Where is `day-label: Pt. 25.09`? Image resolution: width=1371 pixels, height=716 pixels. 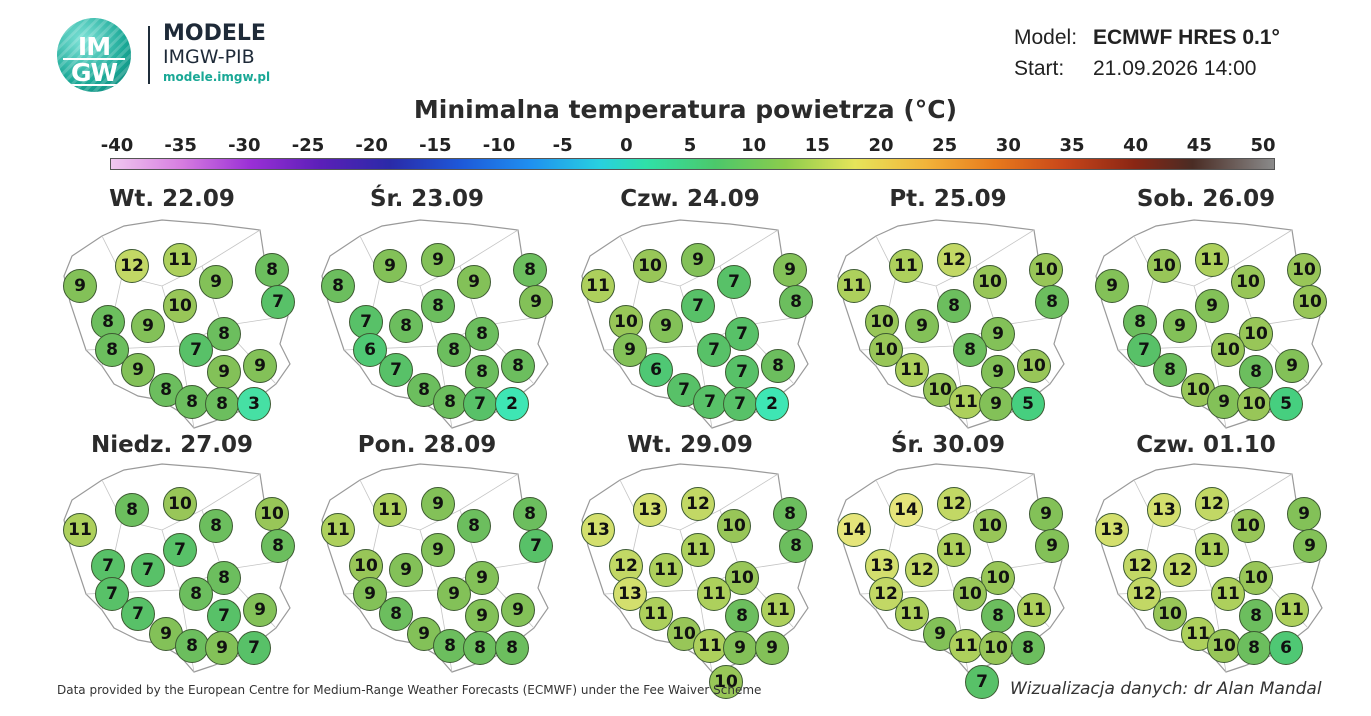
day-label: Pt. 25.09 is located at coordinates (948, 199).